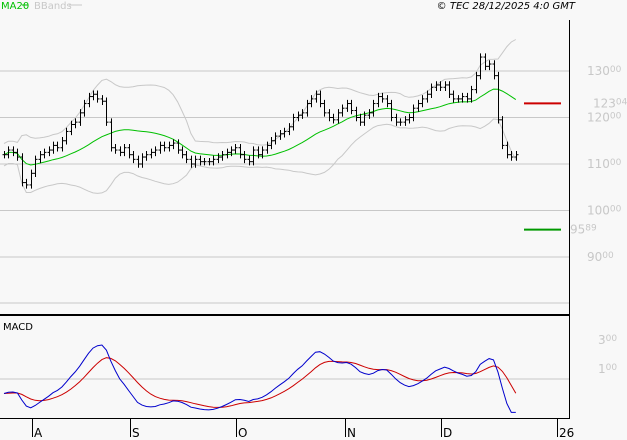 The image size is (627, 440). What do you see at coordinates (607, 340) in the screenshot?
I see `macd-y-tick-label: 300` at bounding box center [607, 340].